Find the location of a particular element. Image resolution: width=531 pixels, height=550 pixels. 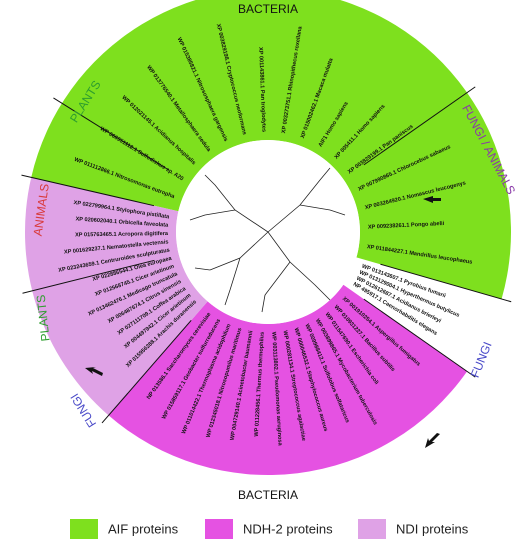

leaf-label: WP 011228456.1 Thermus thermophilus is located at coordinates (260, 384).